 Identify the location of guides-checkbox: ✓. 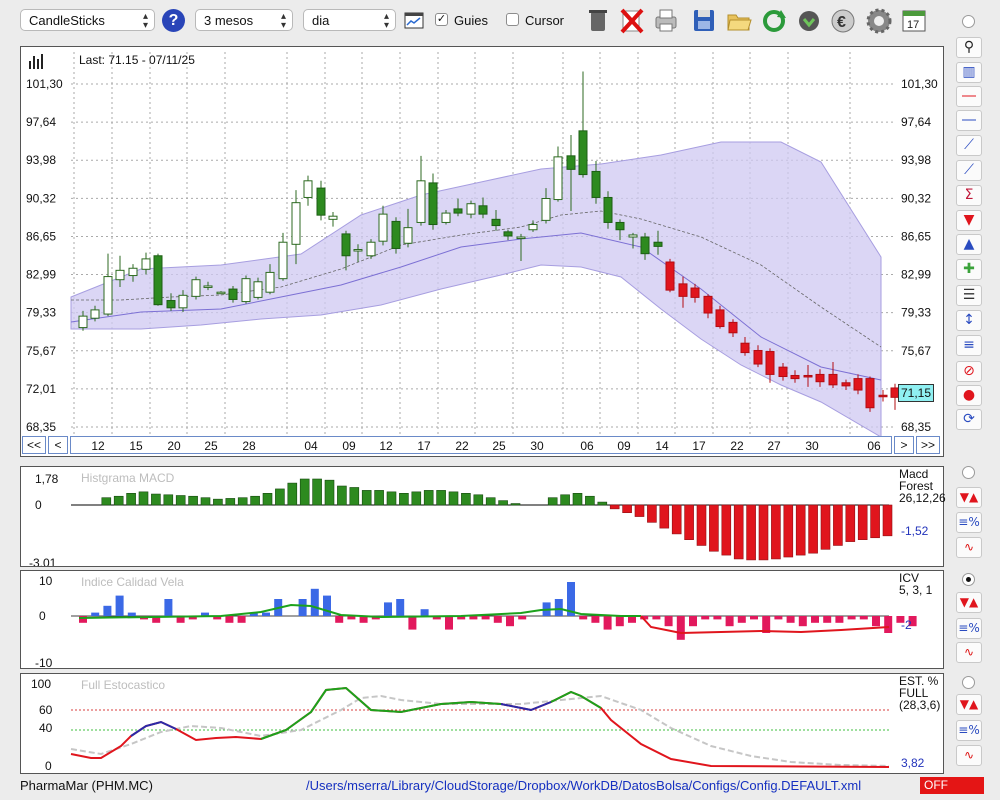
(441, 19).